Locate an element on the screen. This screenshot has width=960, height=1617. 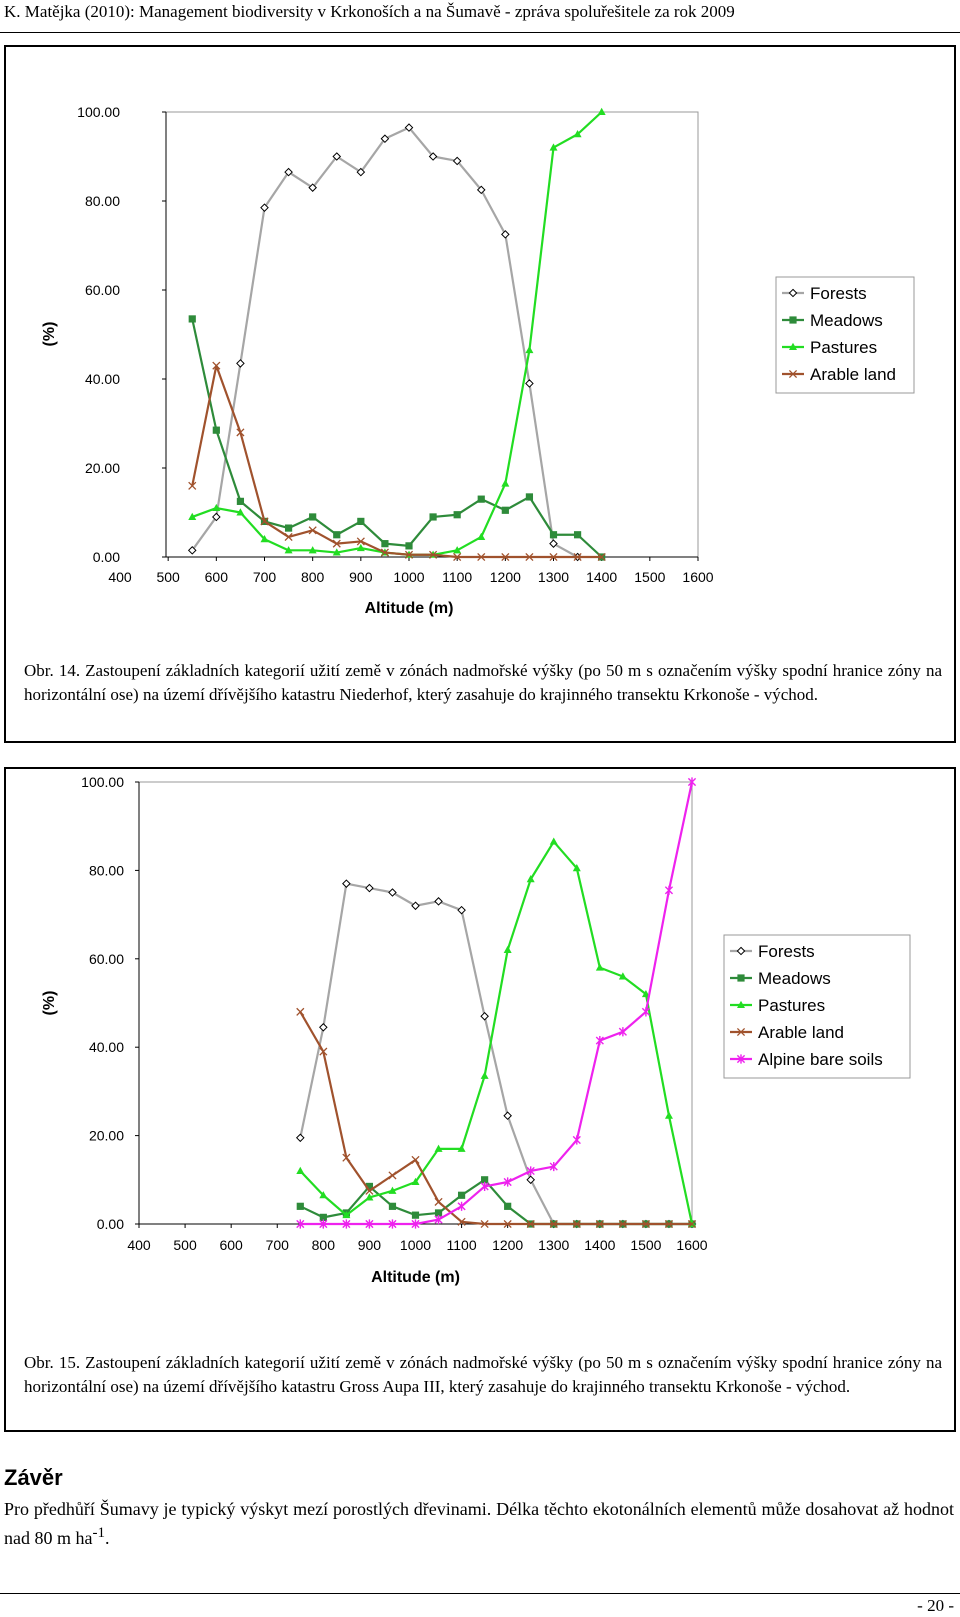
x-tick-label: 900 is located at coordinates (370, 1245).